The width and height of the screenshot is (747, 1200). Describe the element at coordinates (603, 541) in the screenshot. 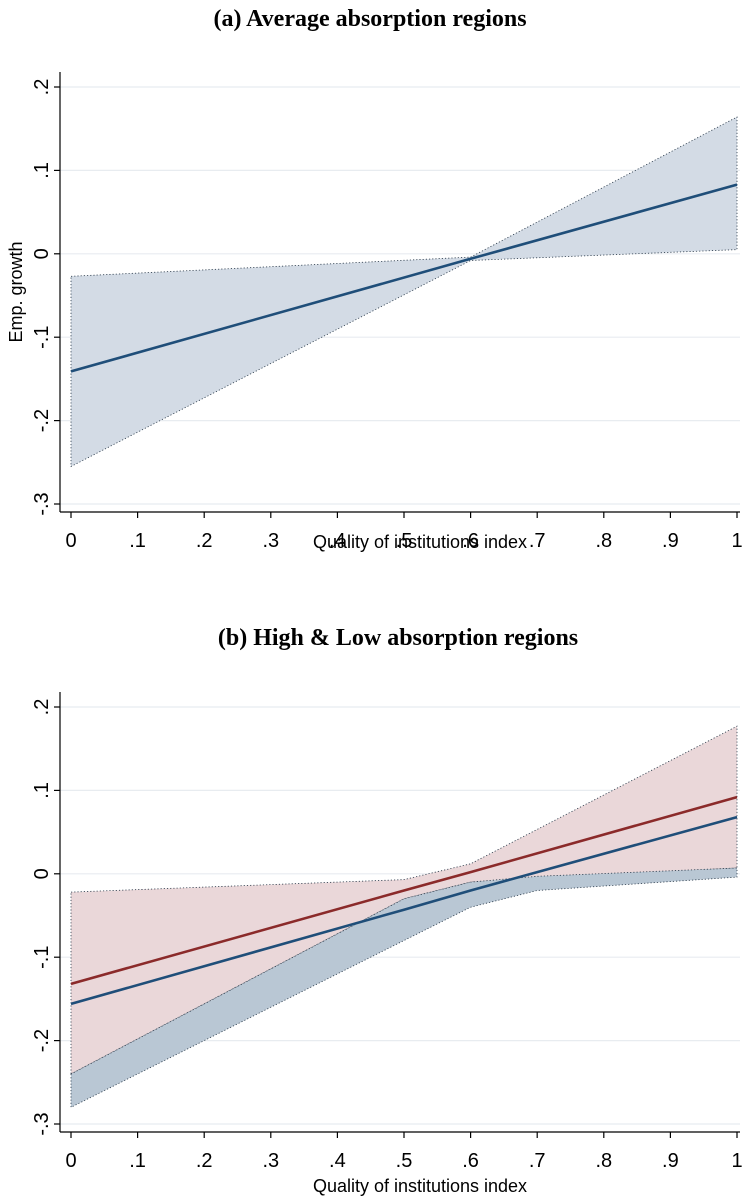

I see `panel-a-x-tick-label: .8` at that location.